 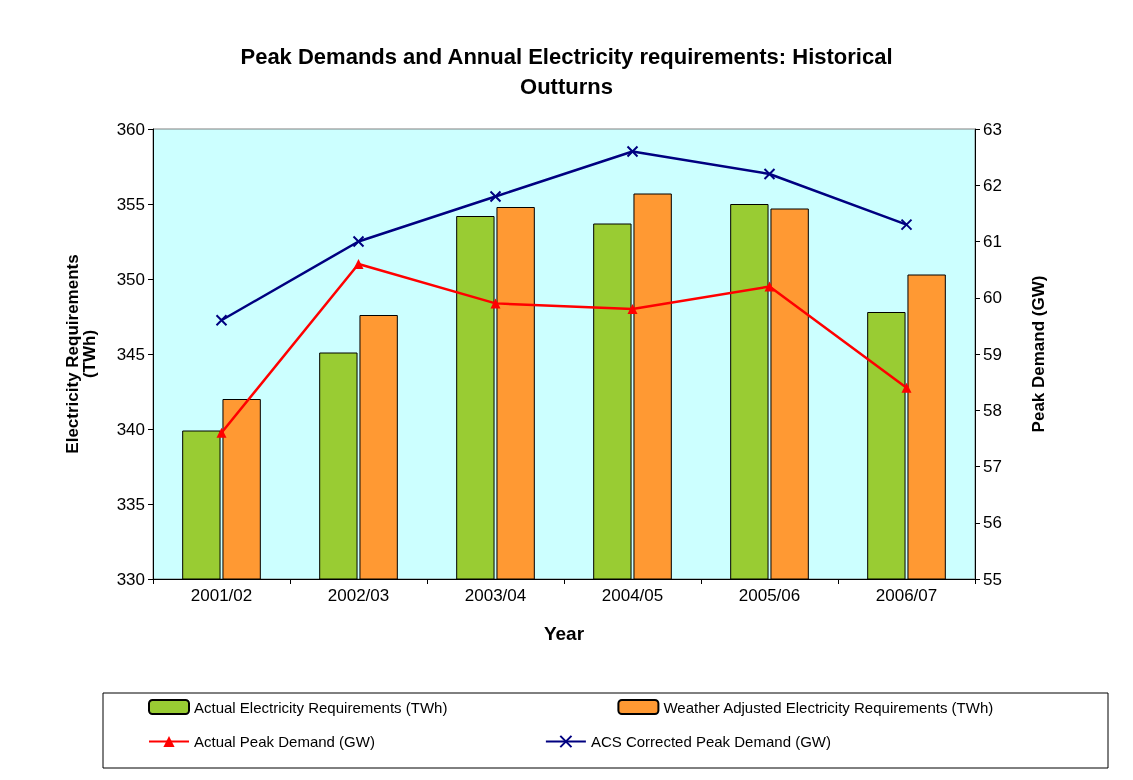 What do you see at coordinates (130, 279) in the screenshot?
I see `y-tick-label: 350` at bounding box center [130, 279].